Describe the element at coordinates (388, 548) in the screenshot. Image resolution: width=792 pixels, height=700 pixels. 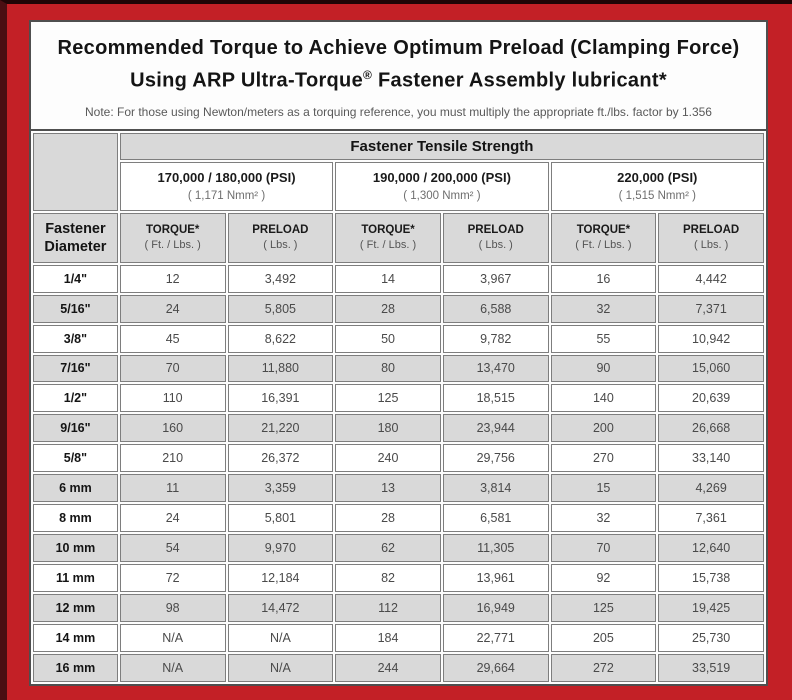
I see `torque-value-cell: 62` at that location.